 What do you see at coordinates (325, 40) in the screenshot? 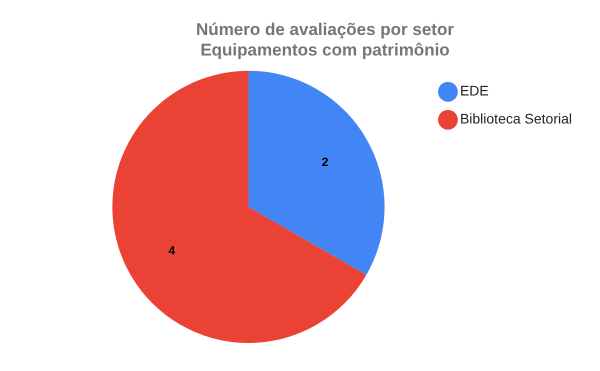
I see `chart-title: Número de avaliações por setor Equipamentos com patrimônio` at bounding box center [325, 40].